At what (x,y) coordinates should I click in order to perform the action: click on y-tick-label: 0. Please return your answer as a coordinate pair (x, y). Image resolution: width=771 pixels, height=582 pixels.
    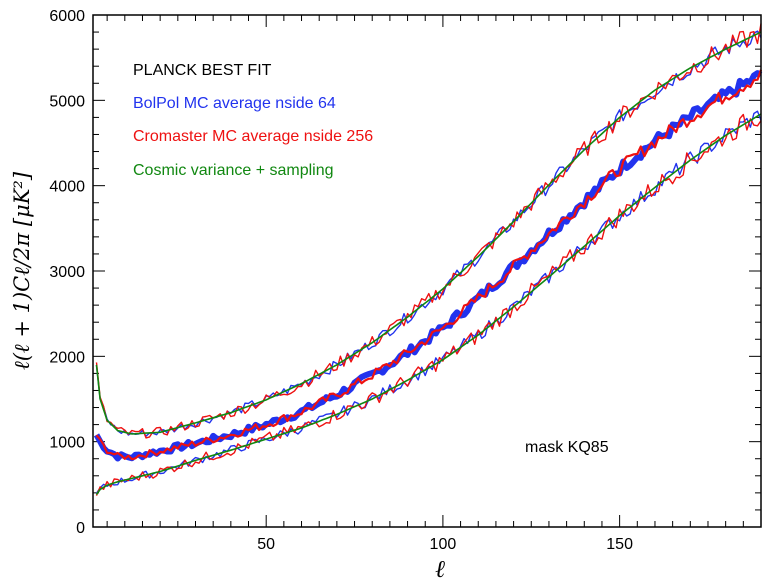
    Looking at the image, I should click on (80, 528).